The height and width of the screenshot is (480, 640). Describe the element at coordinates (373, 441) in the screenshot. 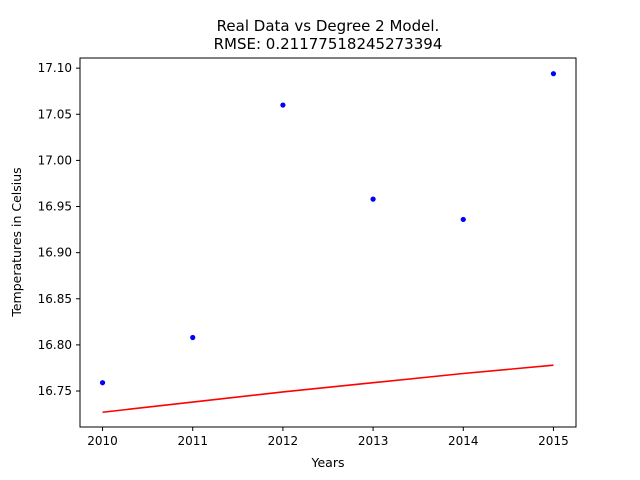

I see `x-tick-label: 2013` at that location.